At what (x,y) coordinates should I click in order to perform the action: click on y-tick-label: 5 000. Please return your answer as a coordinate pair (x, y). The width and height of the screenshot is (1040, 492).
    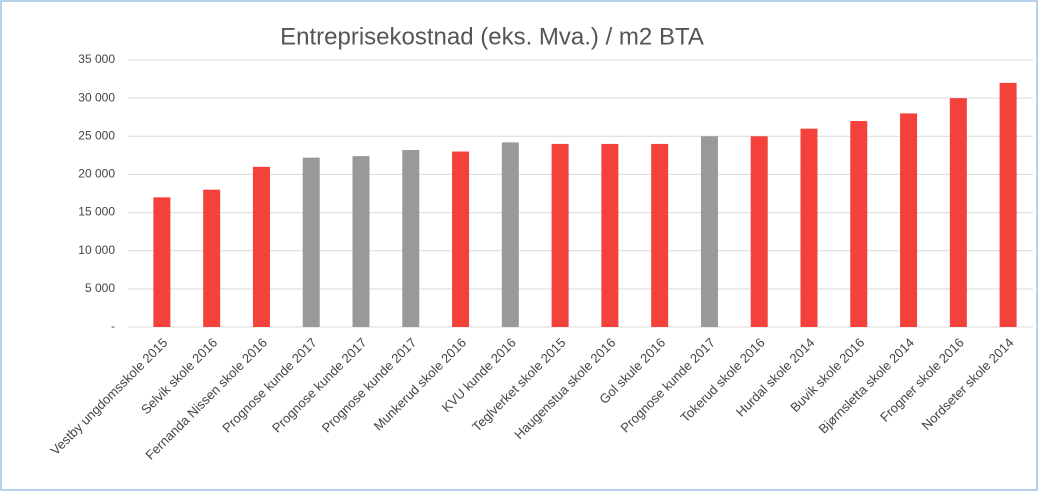
    Looking at the image, I should click on (100, 288).